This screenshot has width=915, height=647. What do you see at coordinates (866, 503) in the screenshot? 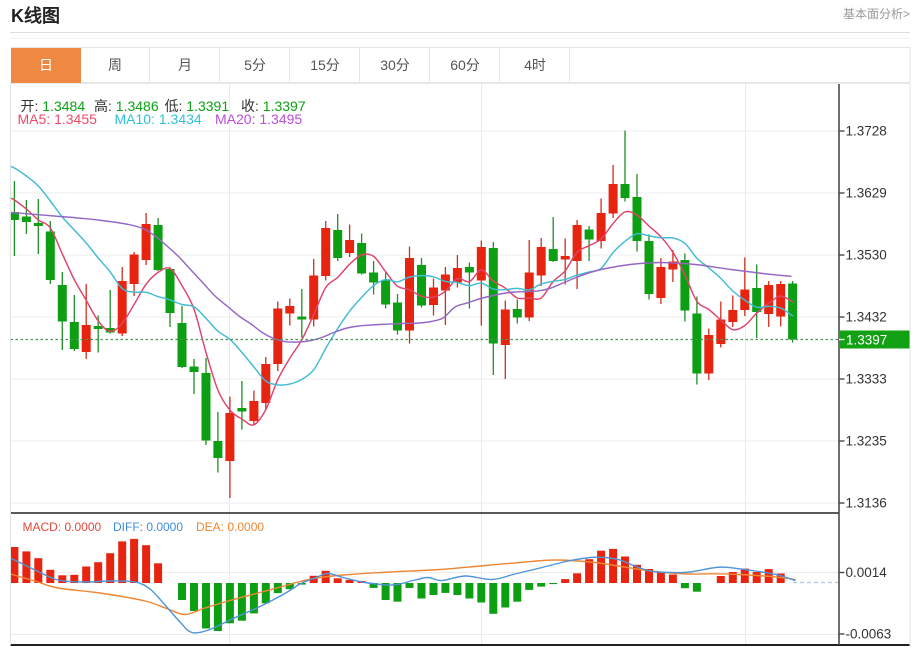
I see `svg-text: 1.3136` at bounding box center [866, 503].